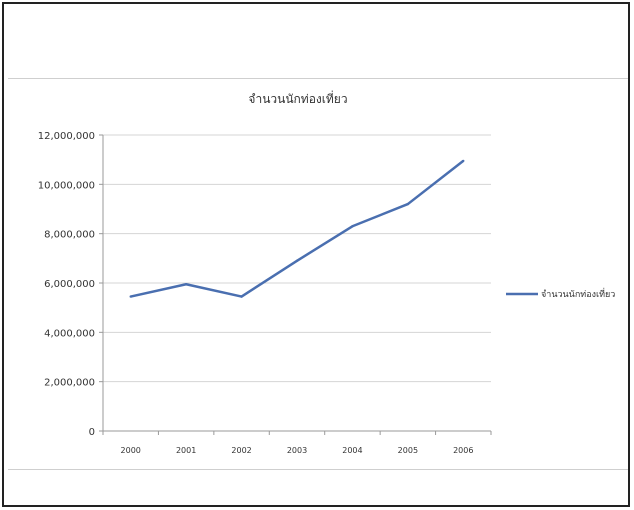 This screenshot has height=510, width=634. Describe the element at coordinates (66, 136) in the screenshot. I see `y-tick-label: 12,000,000` at that location.